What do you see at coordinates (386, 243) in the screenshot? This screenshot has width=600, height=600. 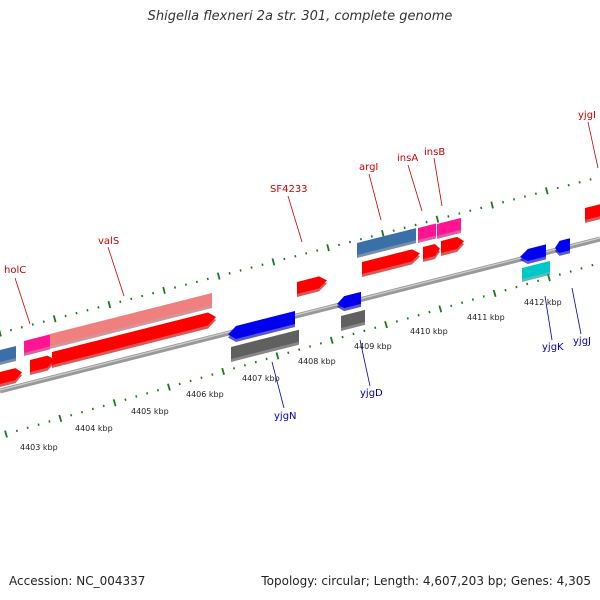 I see `rna-feature-argI` at bounding box center [386, 243].